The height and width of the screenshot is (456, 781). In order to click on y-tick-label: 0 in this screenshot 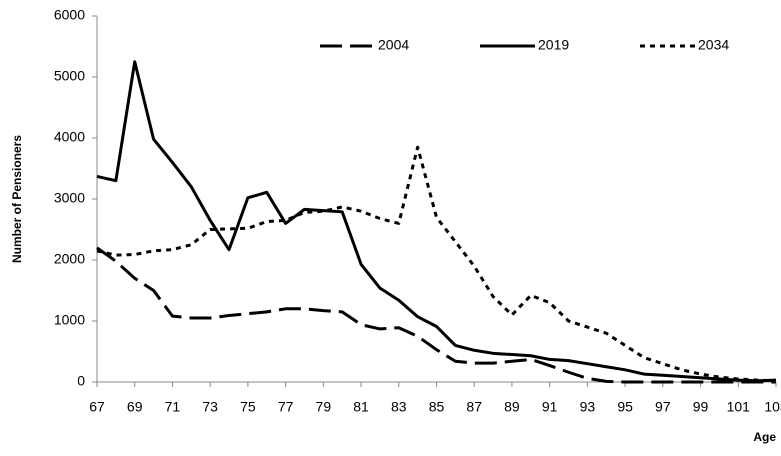, I will do `click(81, 381)`.